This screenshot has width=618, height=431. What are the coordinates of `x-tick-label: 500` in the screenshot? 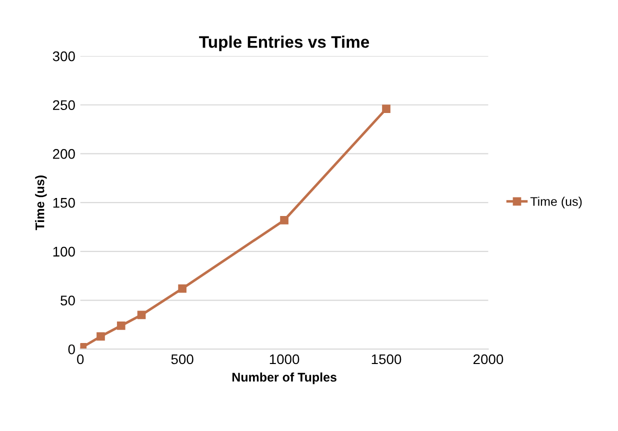 It's located at (182, 359).